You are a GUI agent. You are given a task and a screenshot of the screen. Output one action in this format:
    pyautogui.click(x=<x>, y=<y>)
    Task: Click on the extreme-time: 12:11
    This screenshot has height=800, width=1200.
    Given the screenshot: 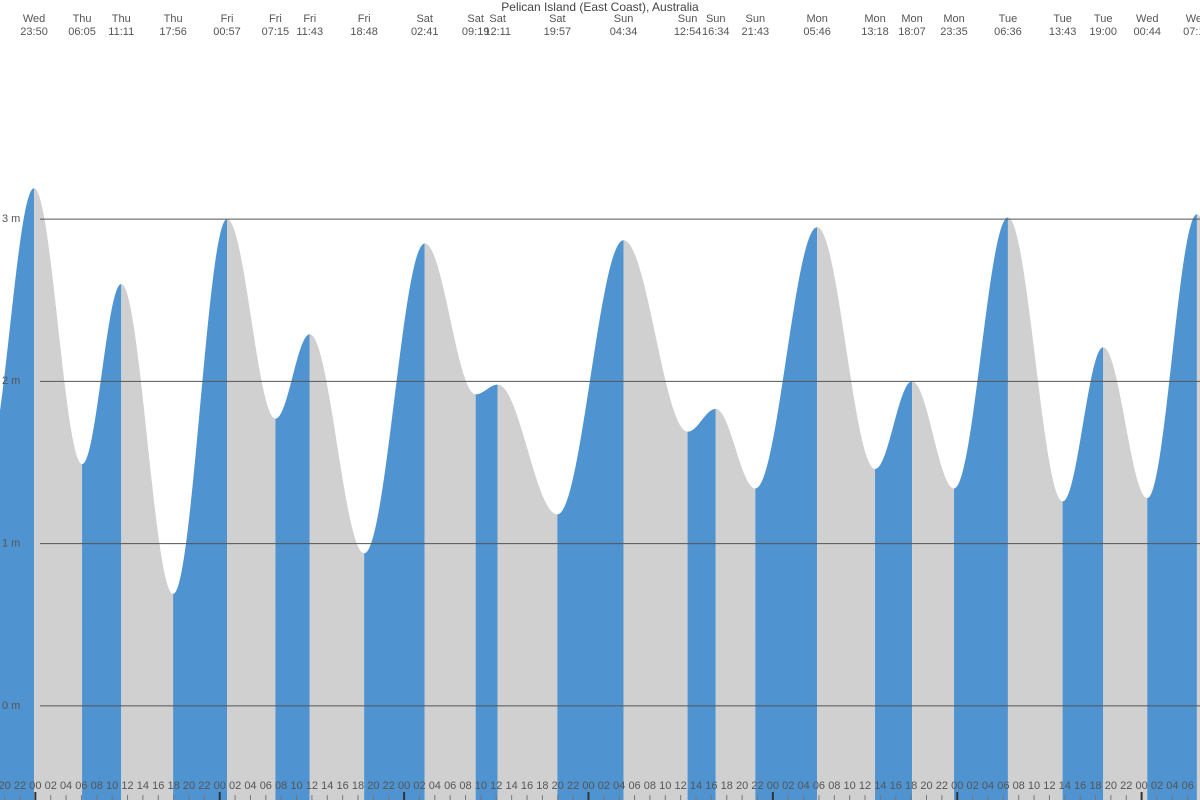 What is the action you would take?
    pyautogui.click(x=497, y=32)
    